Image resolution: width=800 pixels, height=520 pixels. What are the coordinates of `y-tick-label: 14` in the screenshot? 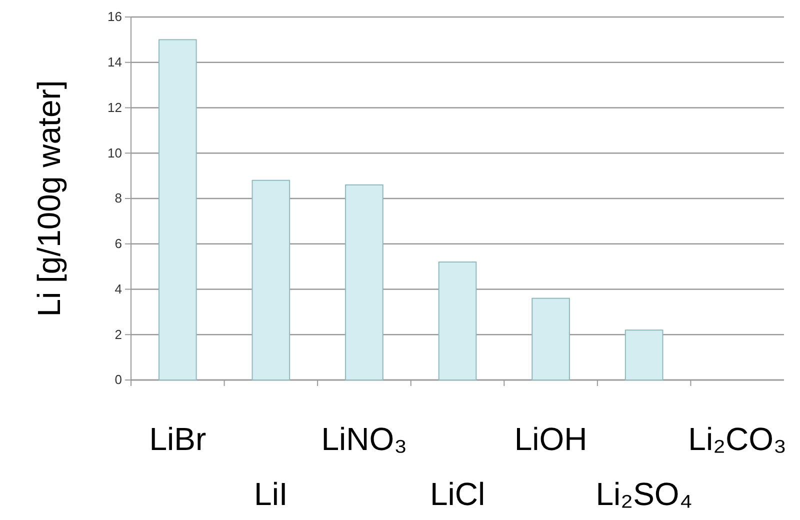 It's located at (115, 62).